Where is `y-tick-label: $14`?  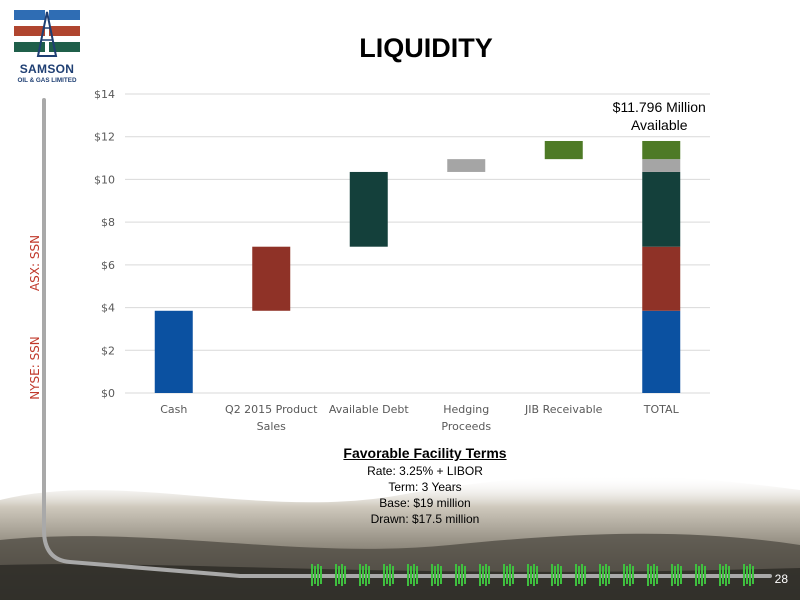 y-tick-label: $14 is located at coordinates (104, 94).